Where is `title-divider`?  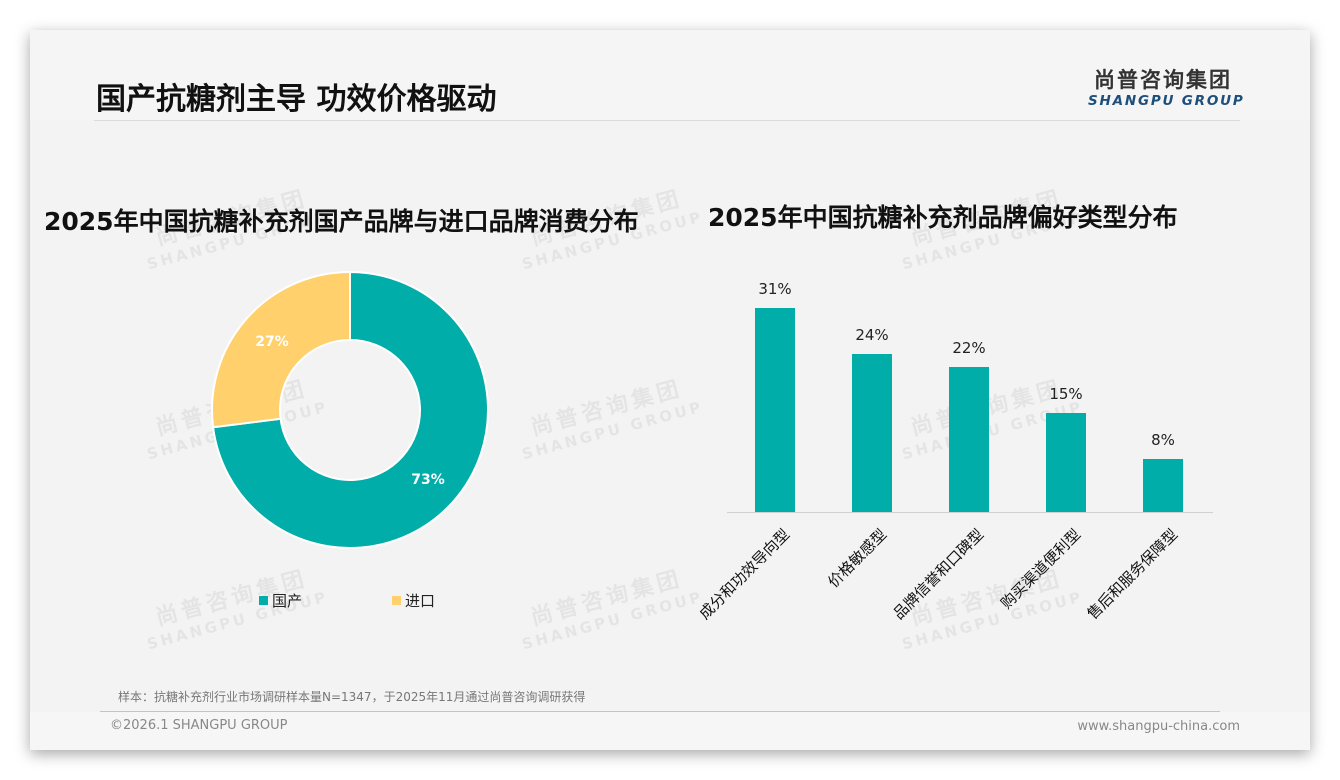
title-divider is located at coordinates (667, 120).